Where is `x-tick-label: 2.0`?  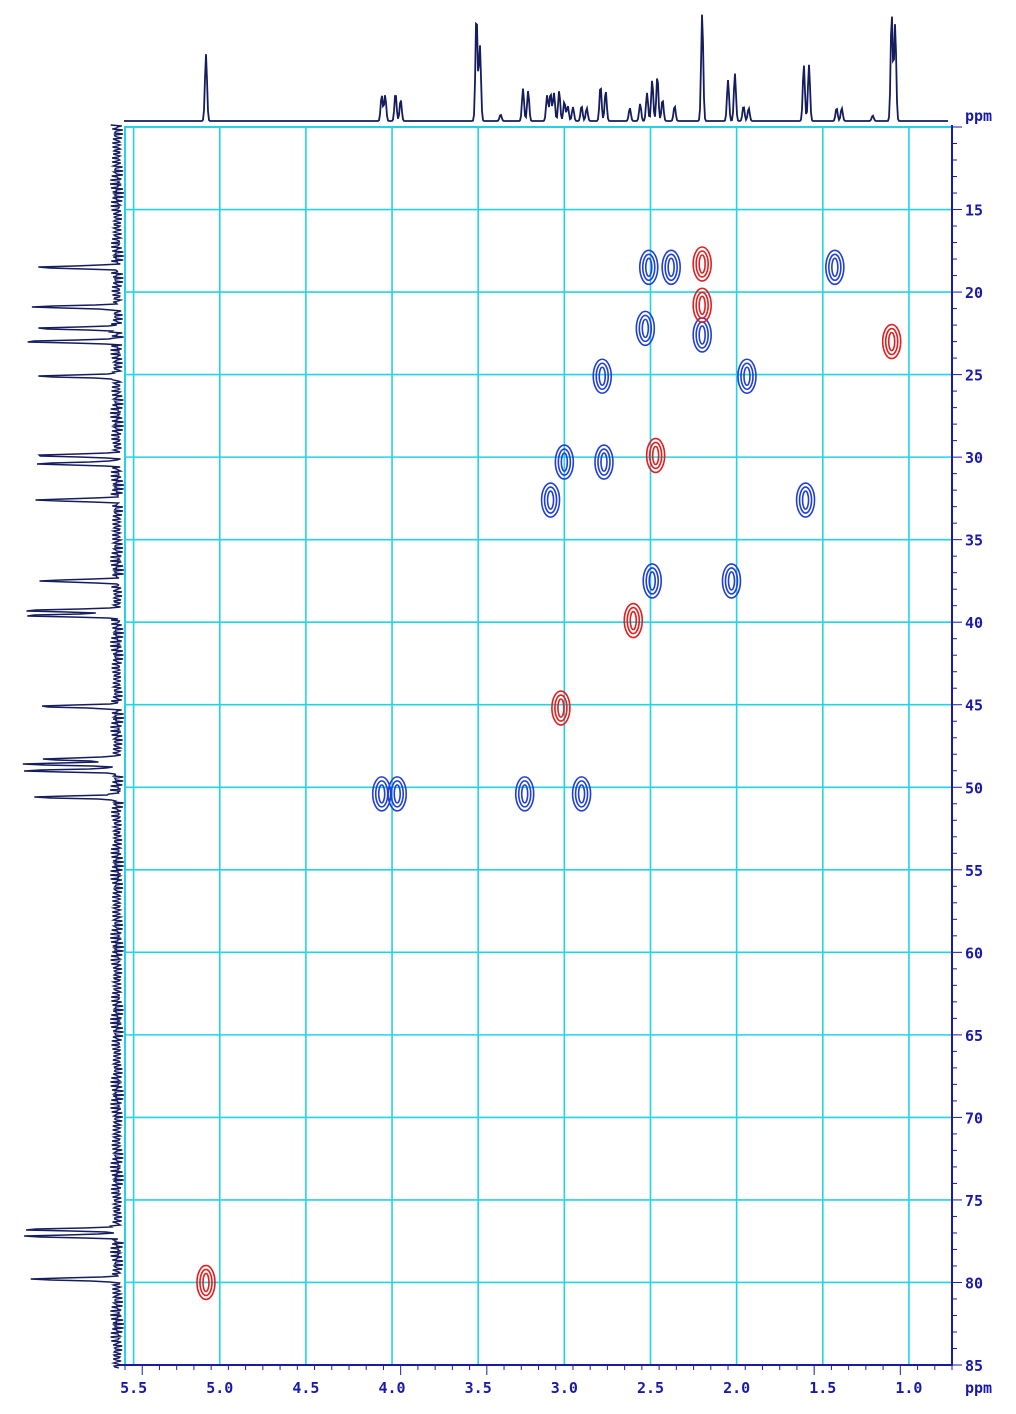 x-tick-label: 2.0 is located at coordinates (736, 1388).